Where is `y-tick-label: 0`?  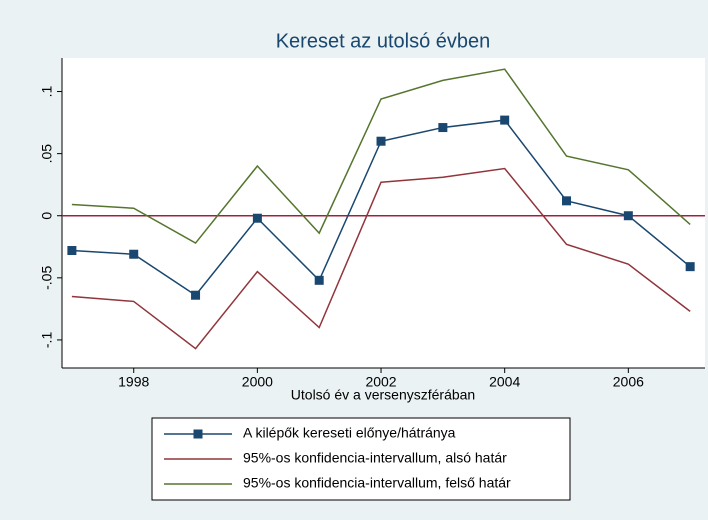
y-tick-label: 0 is located at coordinates (47, 216).